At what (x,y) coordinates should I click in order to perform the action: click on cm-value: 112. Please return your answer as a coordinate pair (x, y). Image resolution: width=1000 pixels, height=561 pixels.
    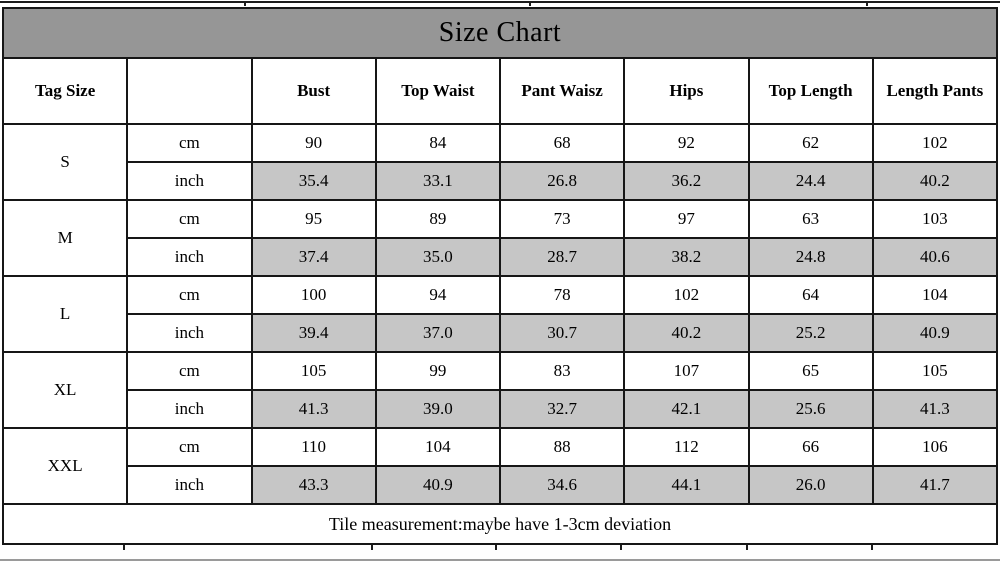
    Looking at the image, I should click on (686, 447).